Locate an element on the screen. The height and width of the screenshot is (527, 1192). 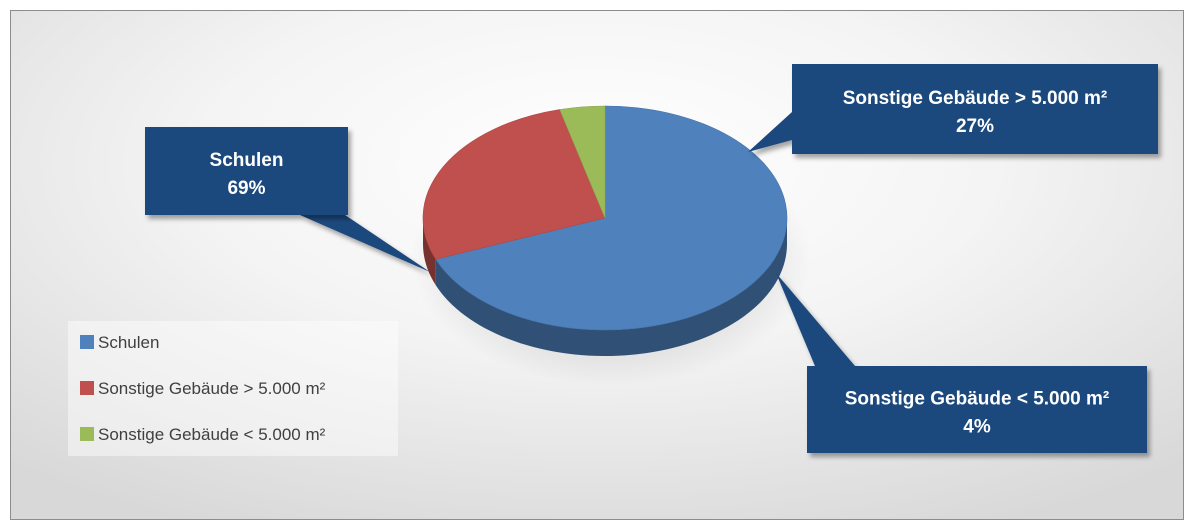
data-label-percent-1: 69% is located at coordinates (246, 188).